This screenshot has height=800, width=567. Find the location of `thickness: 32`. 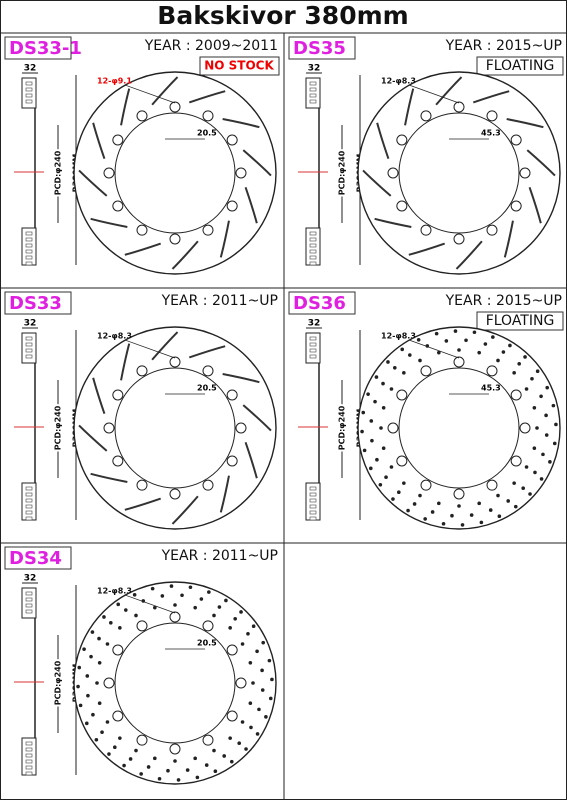

thickness: 32 is located at coordinates (30, 324).